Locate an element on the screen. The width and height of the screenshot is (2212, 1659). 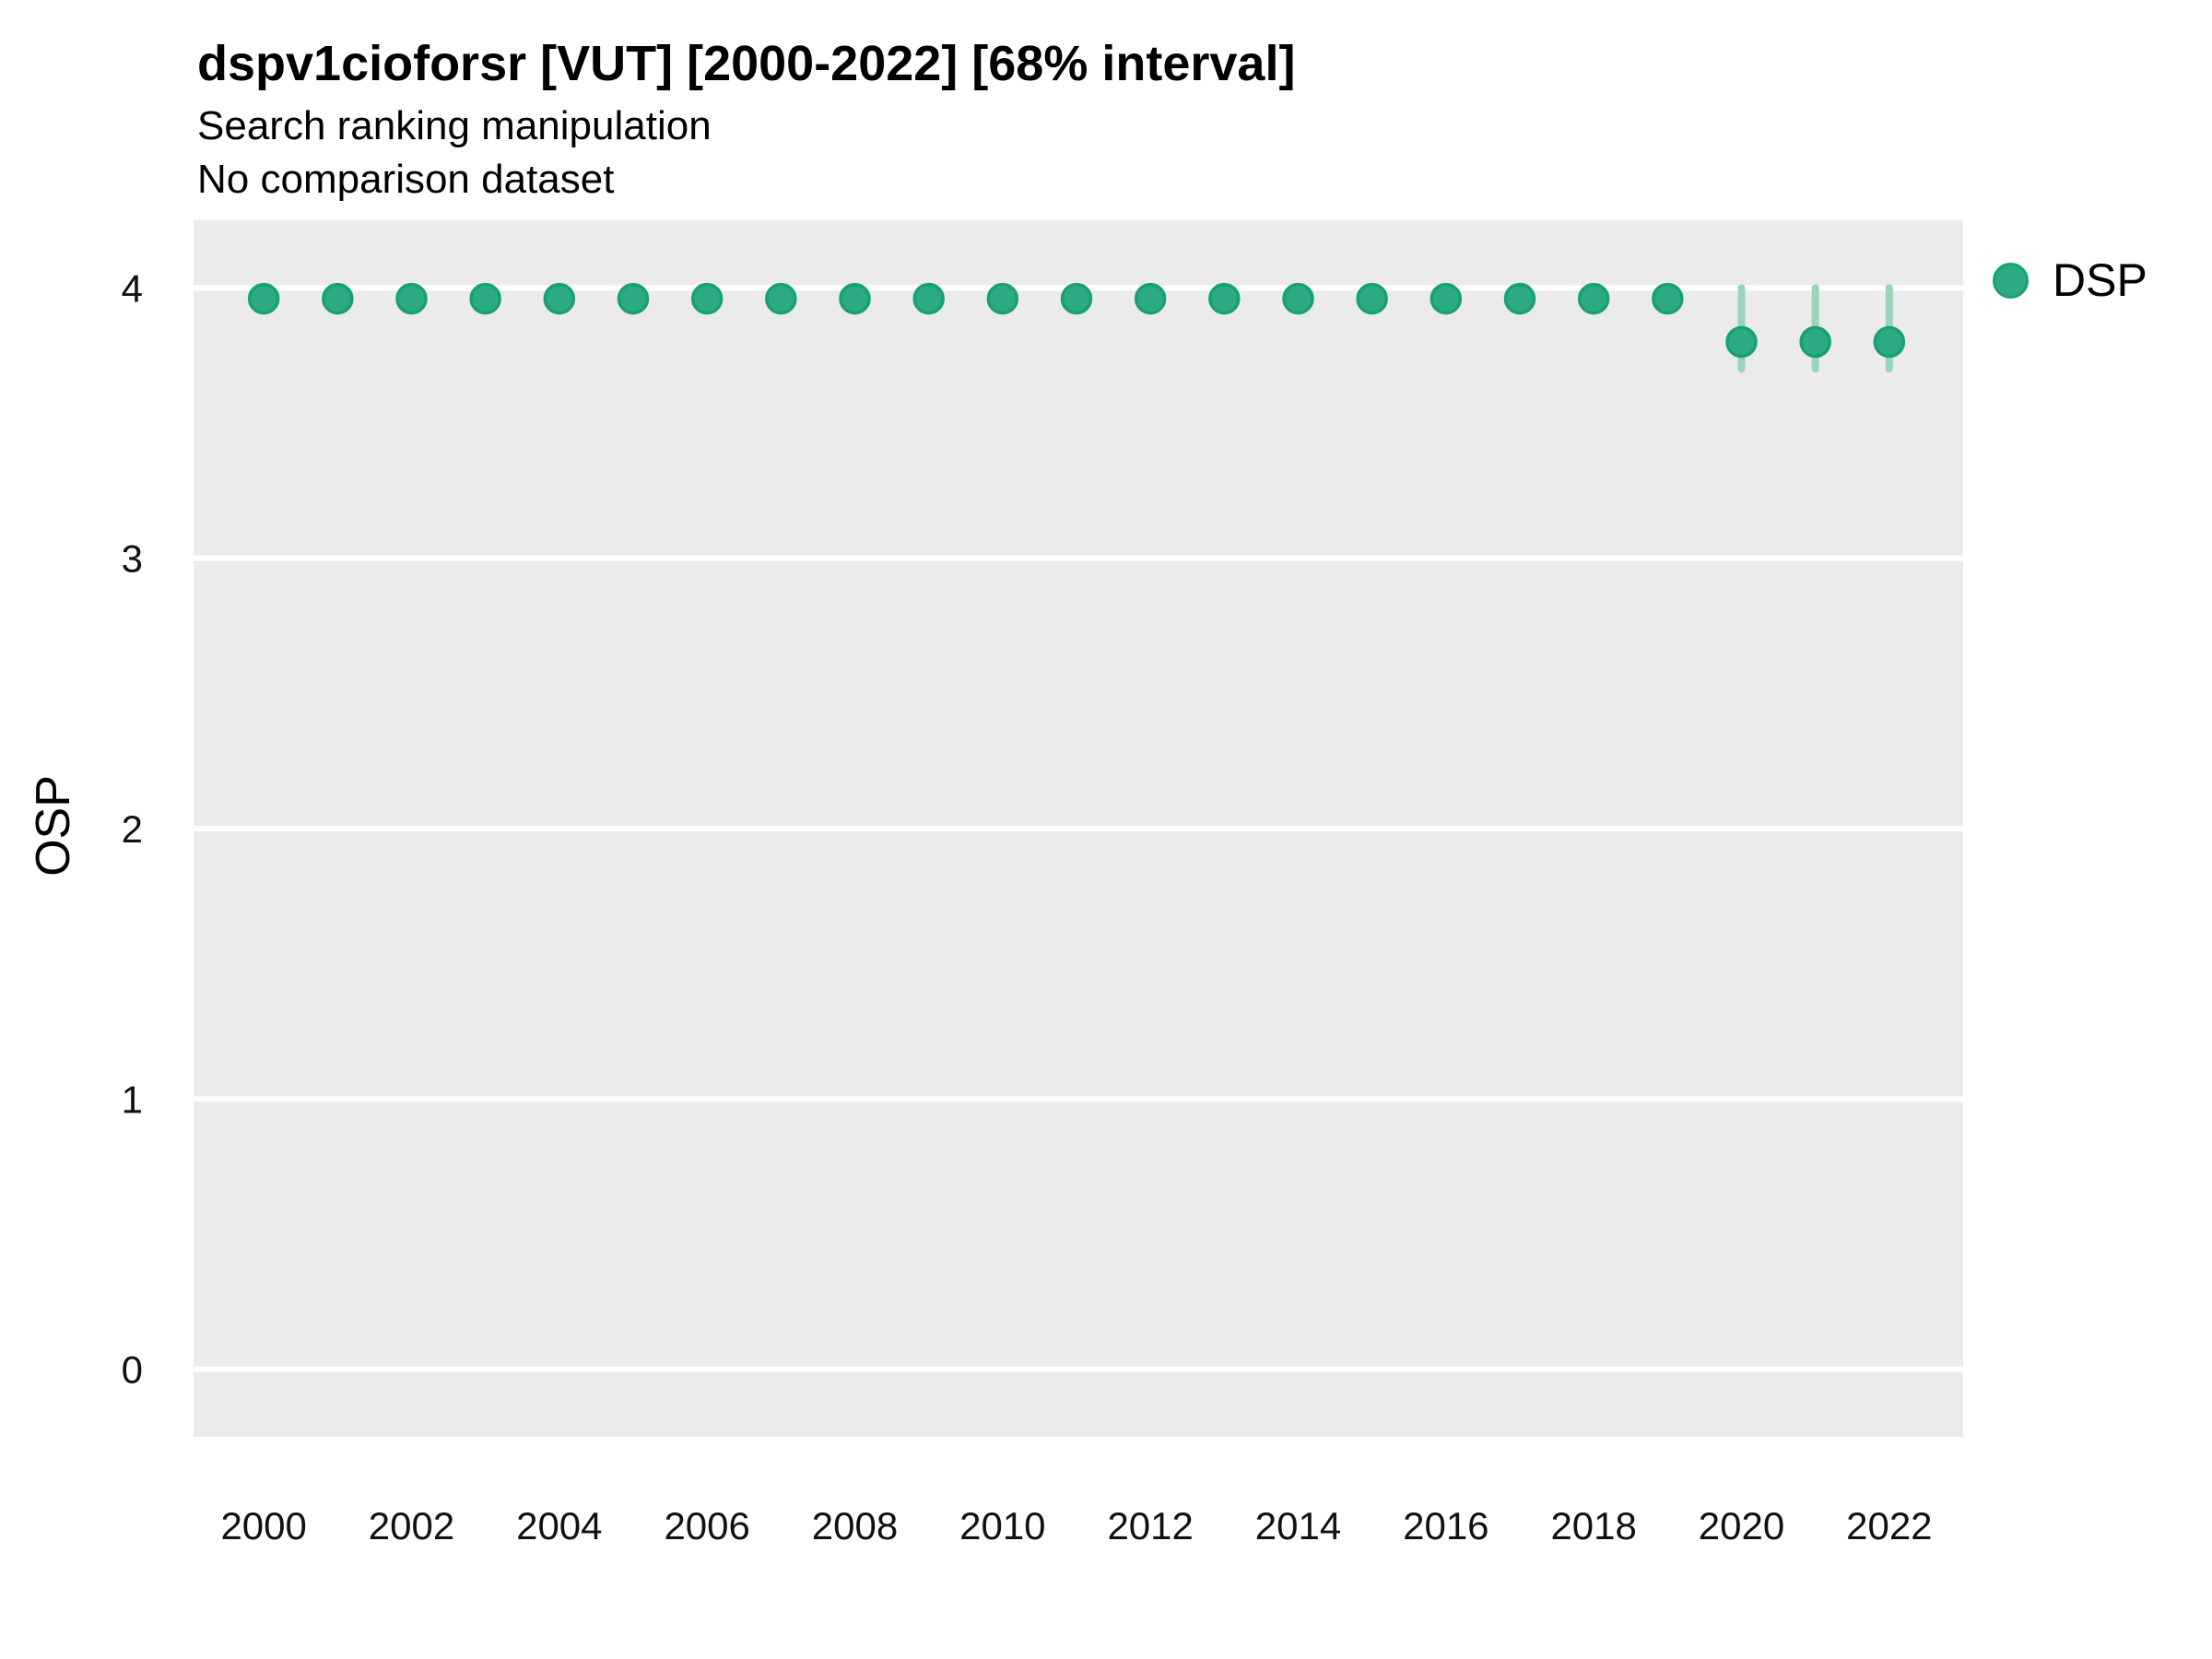
x-tick-label: 2016 is located at coordinates (1445, 1525).